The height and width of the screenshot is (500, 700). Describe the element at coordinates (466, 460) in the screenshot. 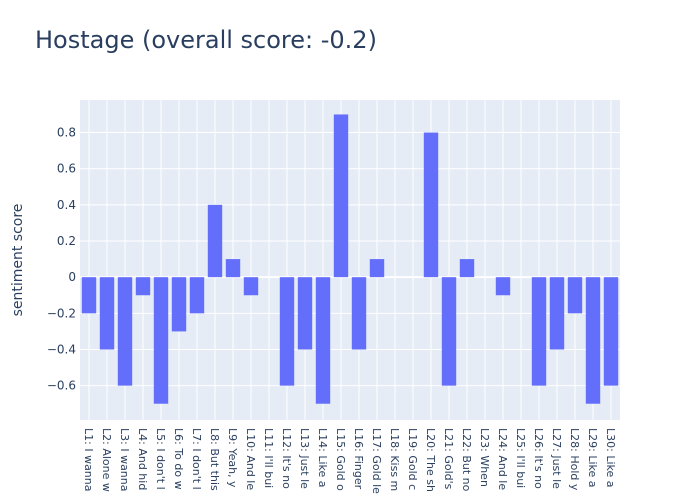

I see `x-tick-label: L22: But no` at that location.